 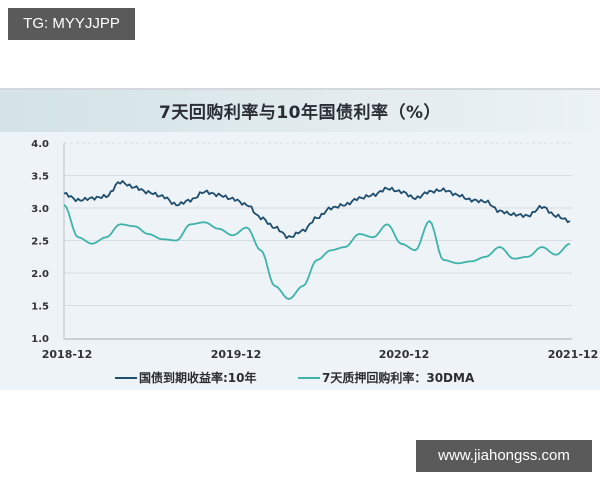 What do you see at coordinates (504, 456) in the screenshot?
I see `watermark-bottom: www.jiahongss.com` at bounding box center [504, 456].